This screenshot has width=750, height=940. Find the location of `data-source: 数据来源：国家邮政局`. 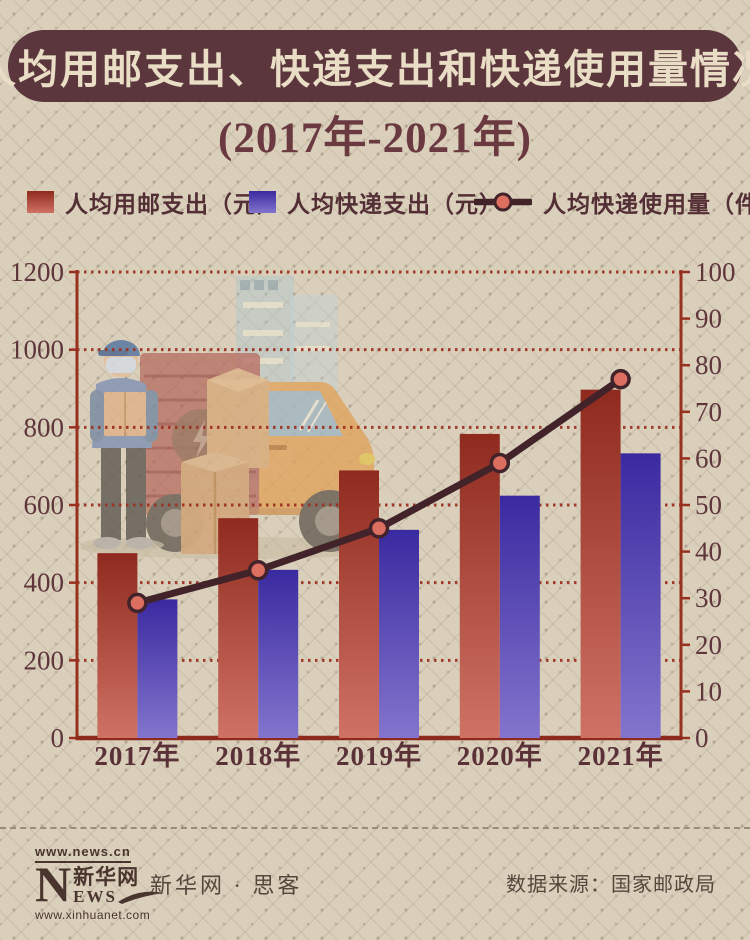

data-source: 数据来源：国家邮政局 is located at coordinates (611, 885).